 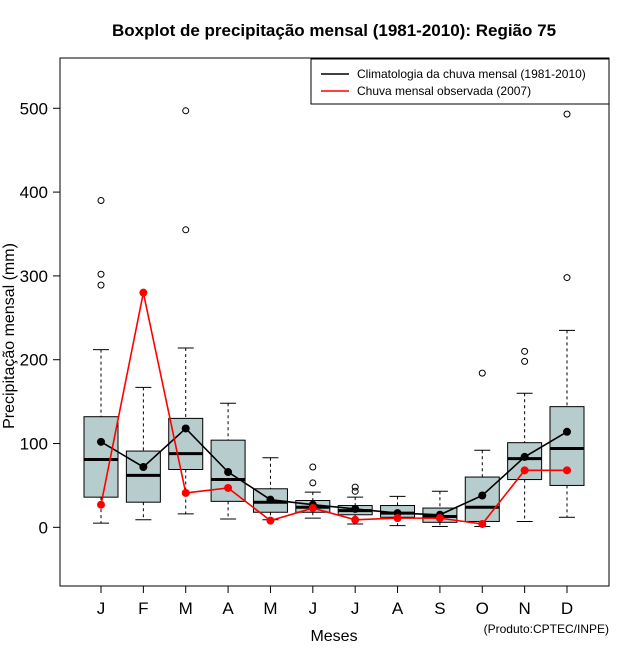 What do you see at coordinates (34, 192) in the screenshot?
I see `y-tick-label: 400` at bounding box center [34, 192].